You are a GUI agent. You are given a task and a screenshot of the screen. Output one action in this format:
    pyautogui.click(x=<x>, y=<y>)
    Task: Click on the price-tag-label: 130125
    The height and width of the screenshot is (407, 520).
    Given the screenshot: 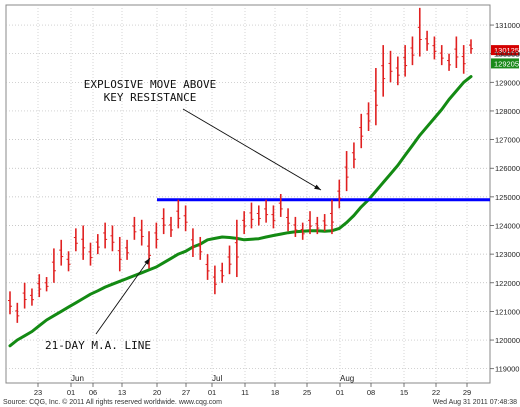 What is the action you would take?
    pyautogui.click(x=506, y=50)
    